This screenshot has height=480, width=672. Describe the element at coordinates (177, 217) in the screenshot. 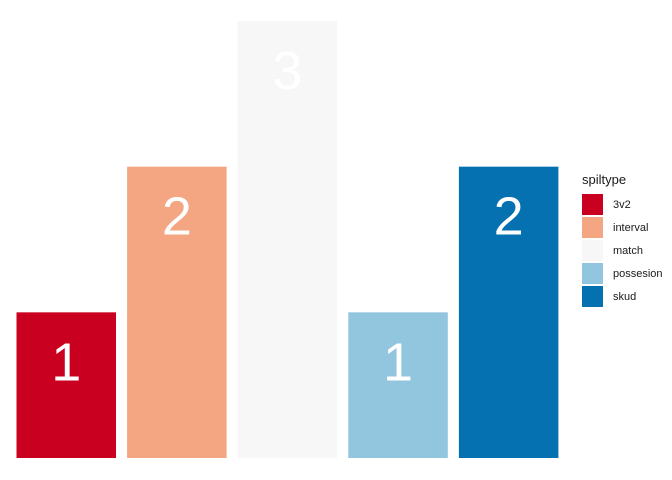

I see `data-label-interval: 2` at that location.